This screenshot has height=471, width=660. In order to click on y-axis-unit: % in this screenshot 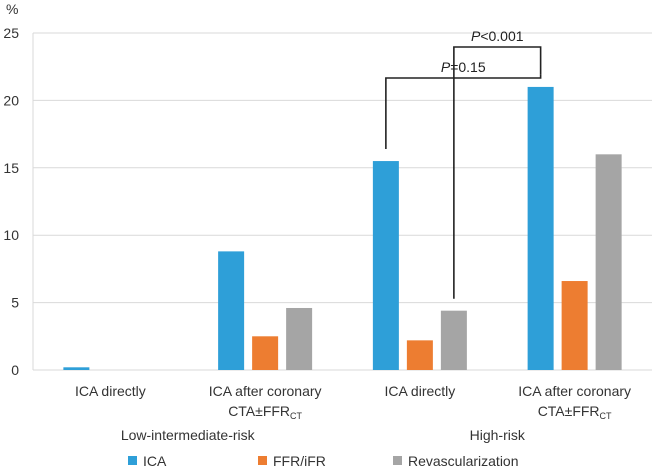, I will do `click(12, 9)`.